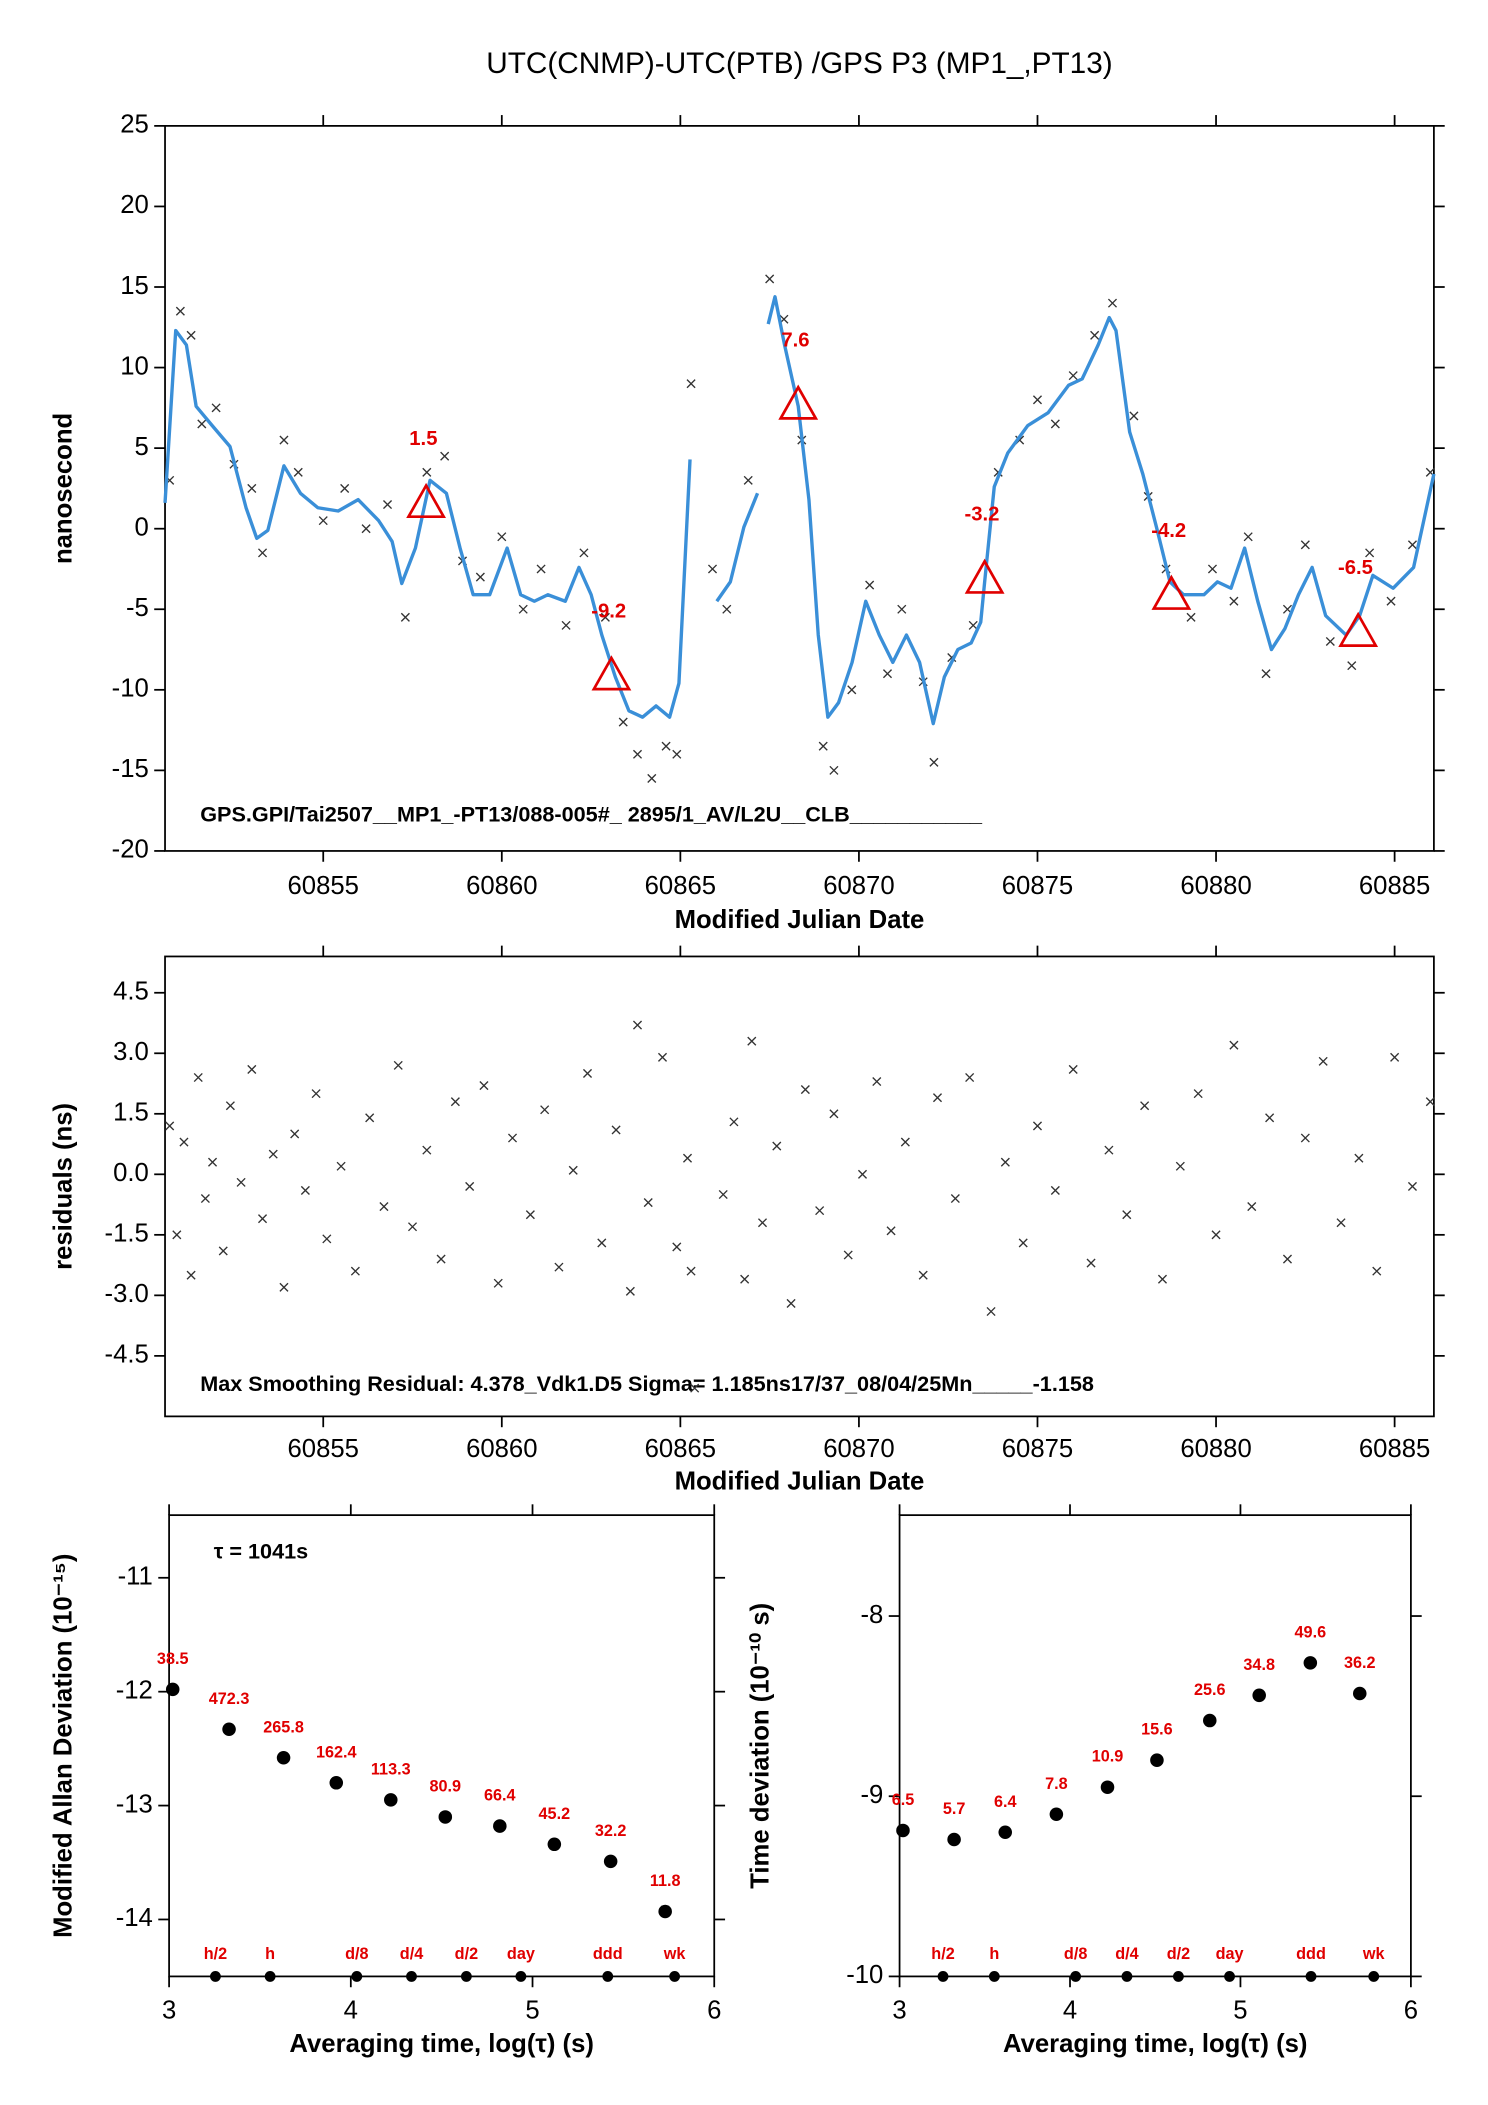 This screenshot has height=2105, width=1488. What do you see at coordinates (858, 1449) in the screenshot?
I see `x-tick-label: 60870` at bounding box center [858, 1449].